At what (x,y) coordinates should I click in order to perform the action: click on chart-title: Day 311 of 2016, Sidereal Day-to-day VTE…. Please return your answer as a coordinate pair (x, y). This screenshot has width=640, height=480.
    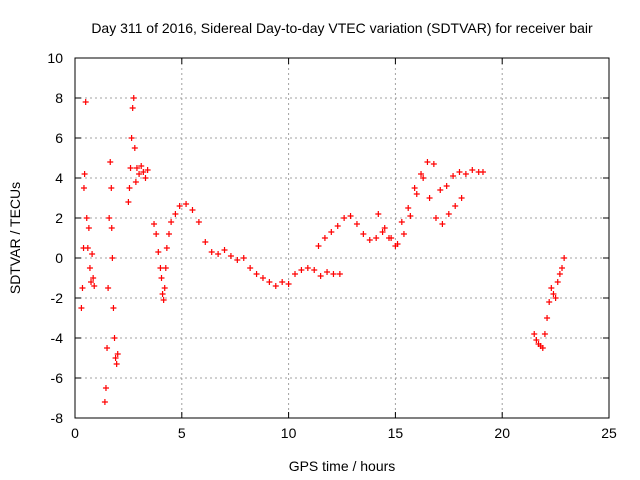
    Looking at the image, I should click on (342, 28).